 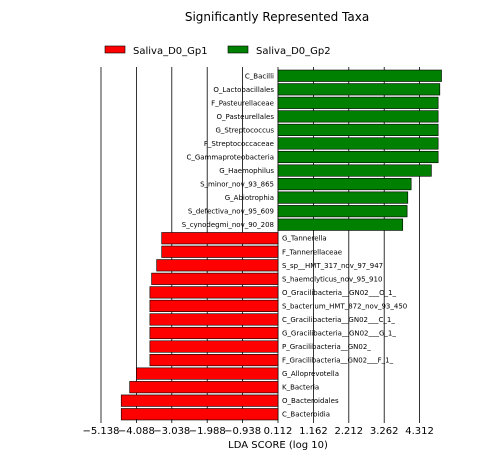 I want to click on x-tick-label: −4.088, so click(x=136, y=431).